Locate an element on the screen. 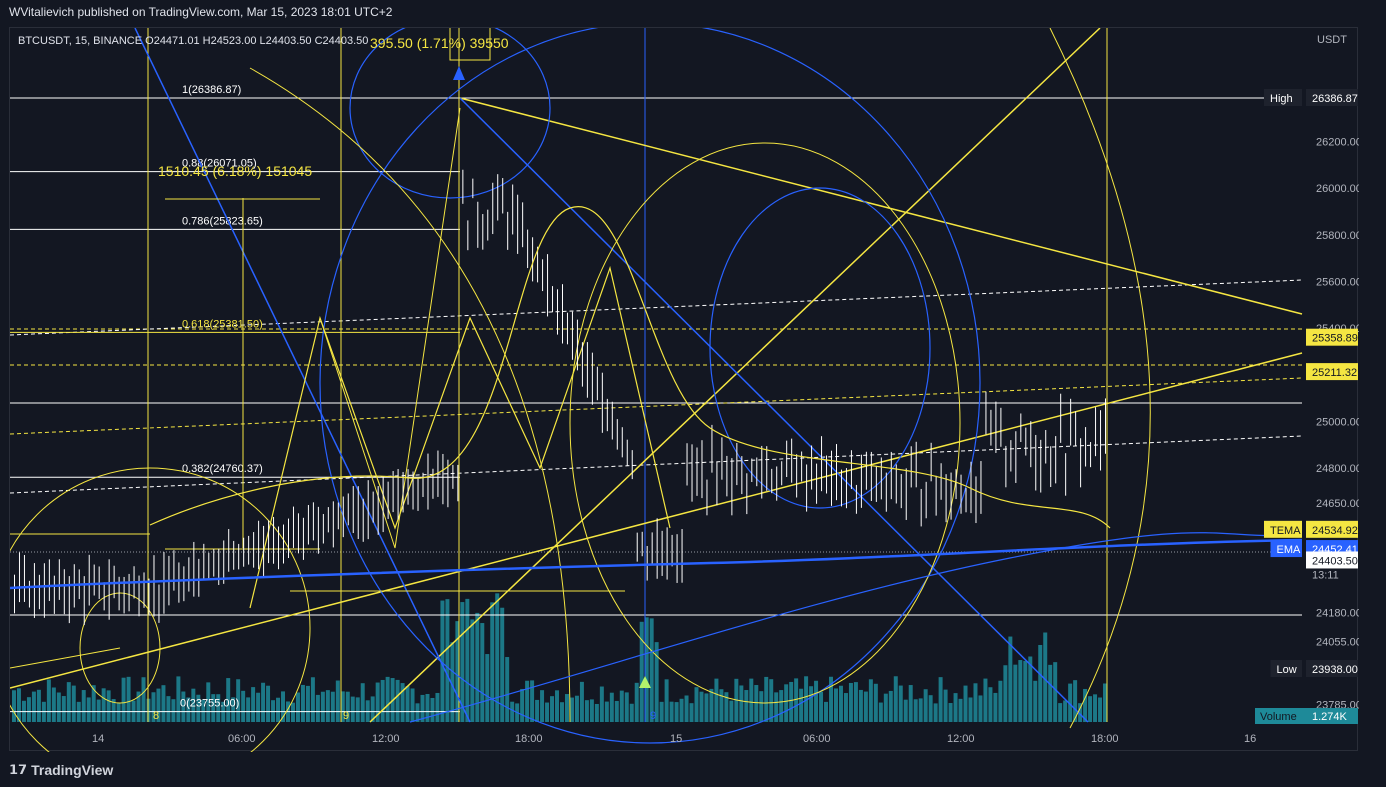  zigzag-pattern is located at coordinates (460, 437).